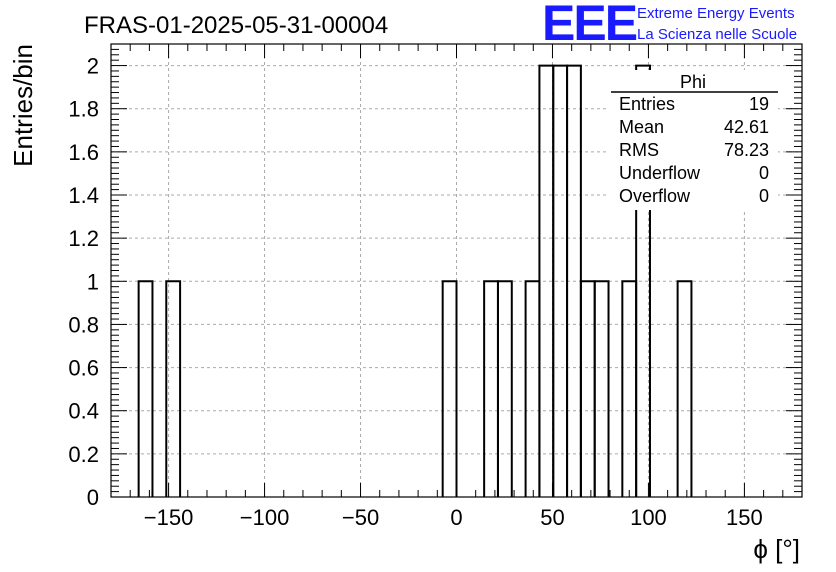 This screenshot has width=836, height=572. What do you see at coordinates (93, 281) in the screenshot?
I see `y-tick-label: 1` at bounding box center [93, 281].